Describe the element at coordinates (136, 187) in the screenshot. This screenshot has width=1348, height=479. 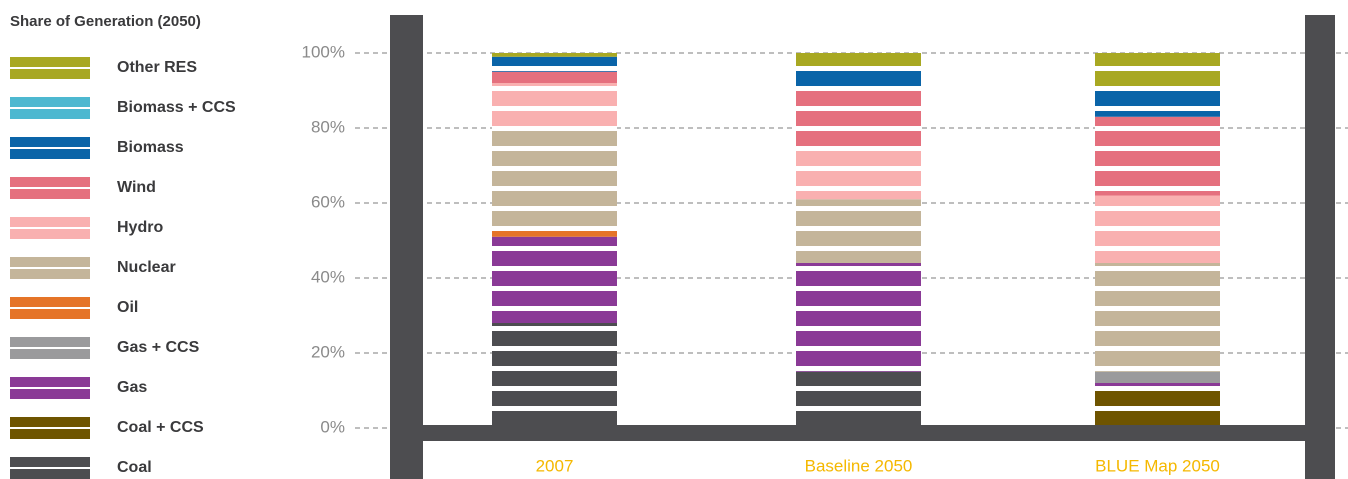
I see `legend-label: Wind` at that location.